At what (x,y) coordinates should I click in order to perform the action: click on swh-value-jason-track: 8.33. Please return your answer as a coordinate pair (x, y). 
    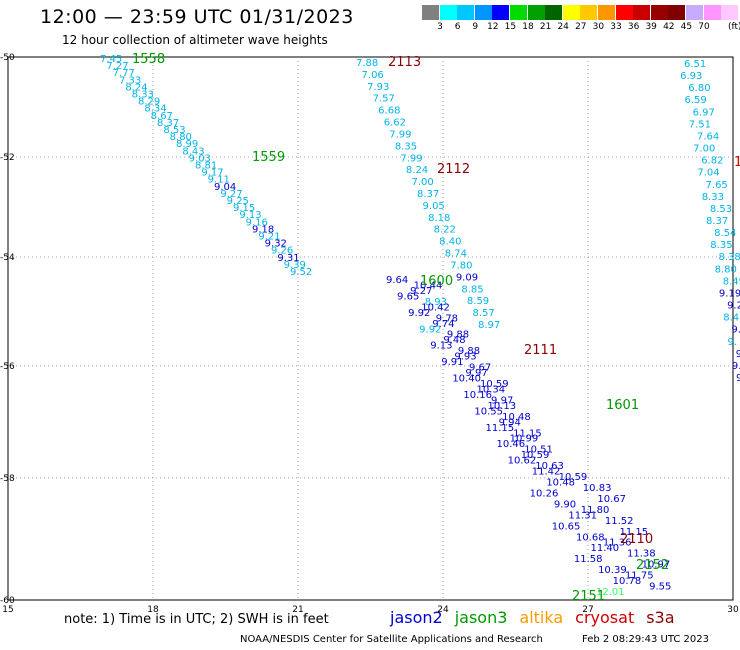
    Looking at the image, I should click on (143, 95).